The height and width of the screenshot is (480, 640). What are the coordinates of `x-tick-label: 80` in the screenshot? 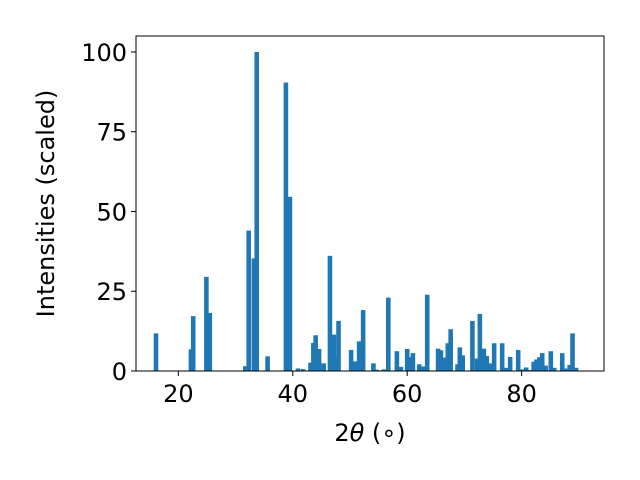 It's located at (521, 394).